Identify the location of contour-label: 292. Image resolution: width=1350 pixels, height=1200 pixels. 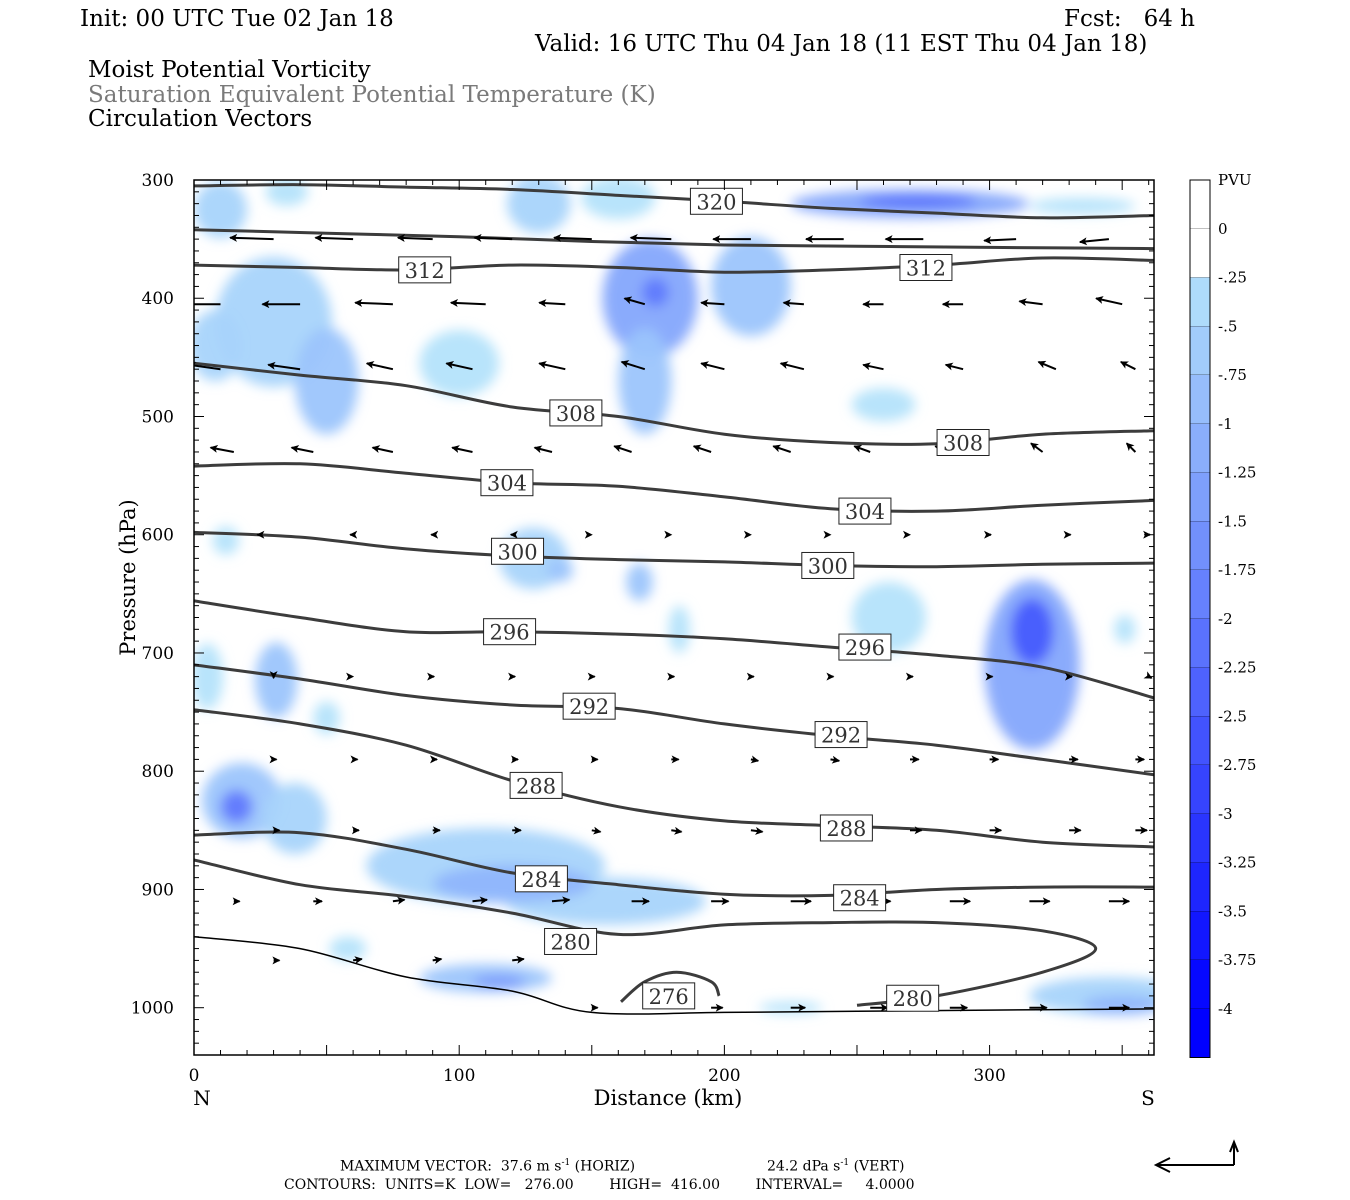
(841, 735).